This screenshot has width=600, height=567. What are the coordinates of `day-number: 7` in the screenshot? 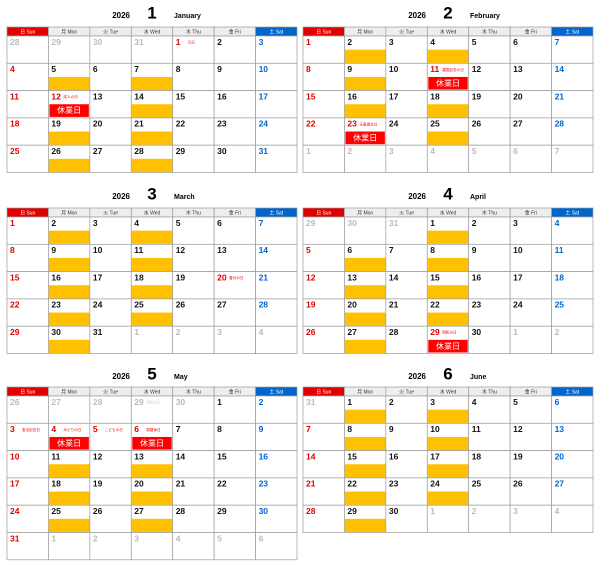 It's located at (136, 69).